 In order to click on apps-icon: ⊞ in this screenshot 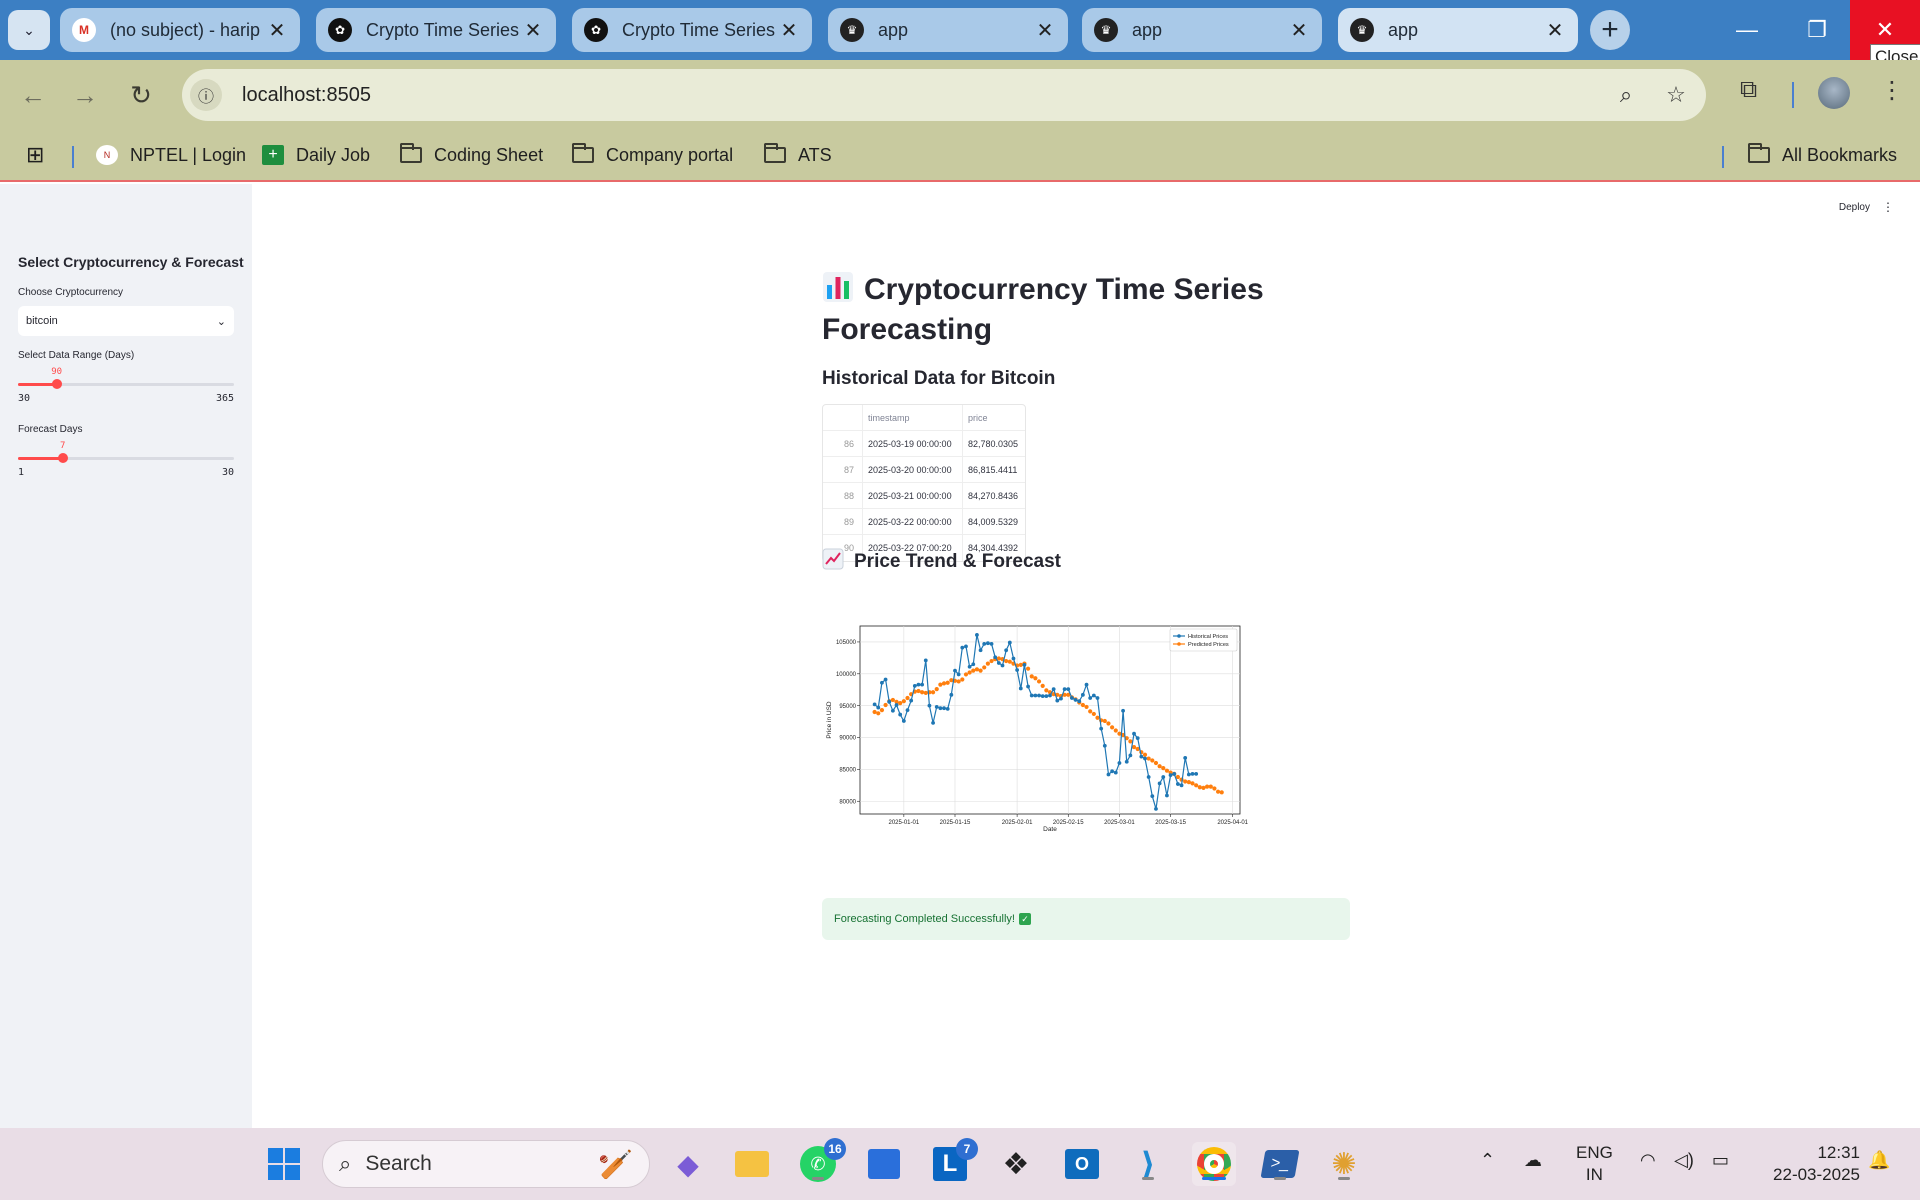, I will do `click(35, 154)`.